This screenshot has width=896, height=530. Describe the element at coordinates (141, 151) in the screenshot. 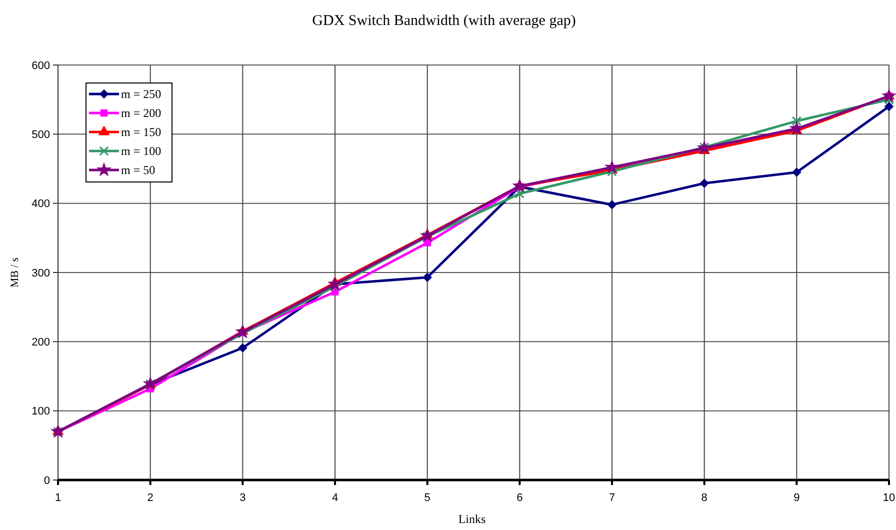

I see `legend-label: m = 100` at that location.